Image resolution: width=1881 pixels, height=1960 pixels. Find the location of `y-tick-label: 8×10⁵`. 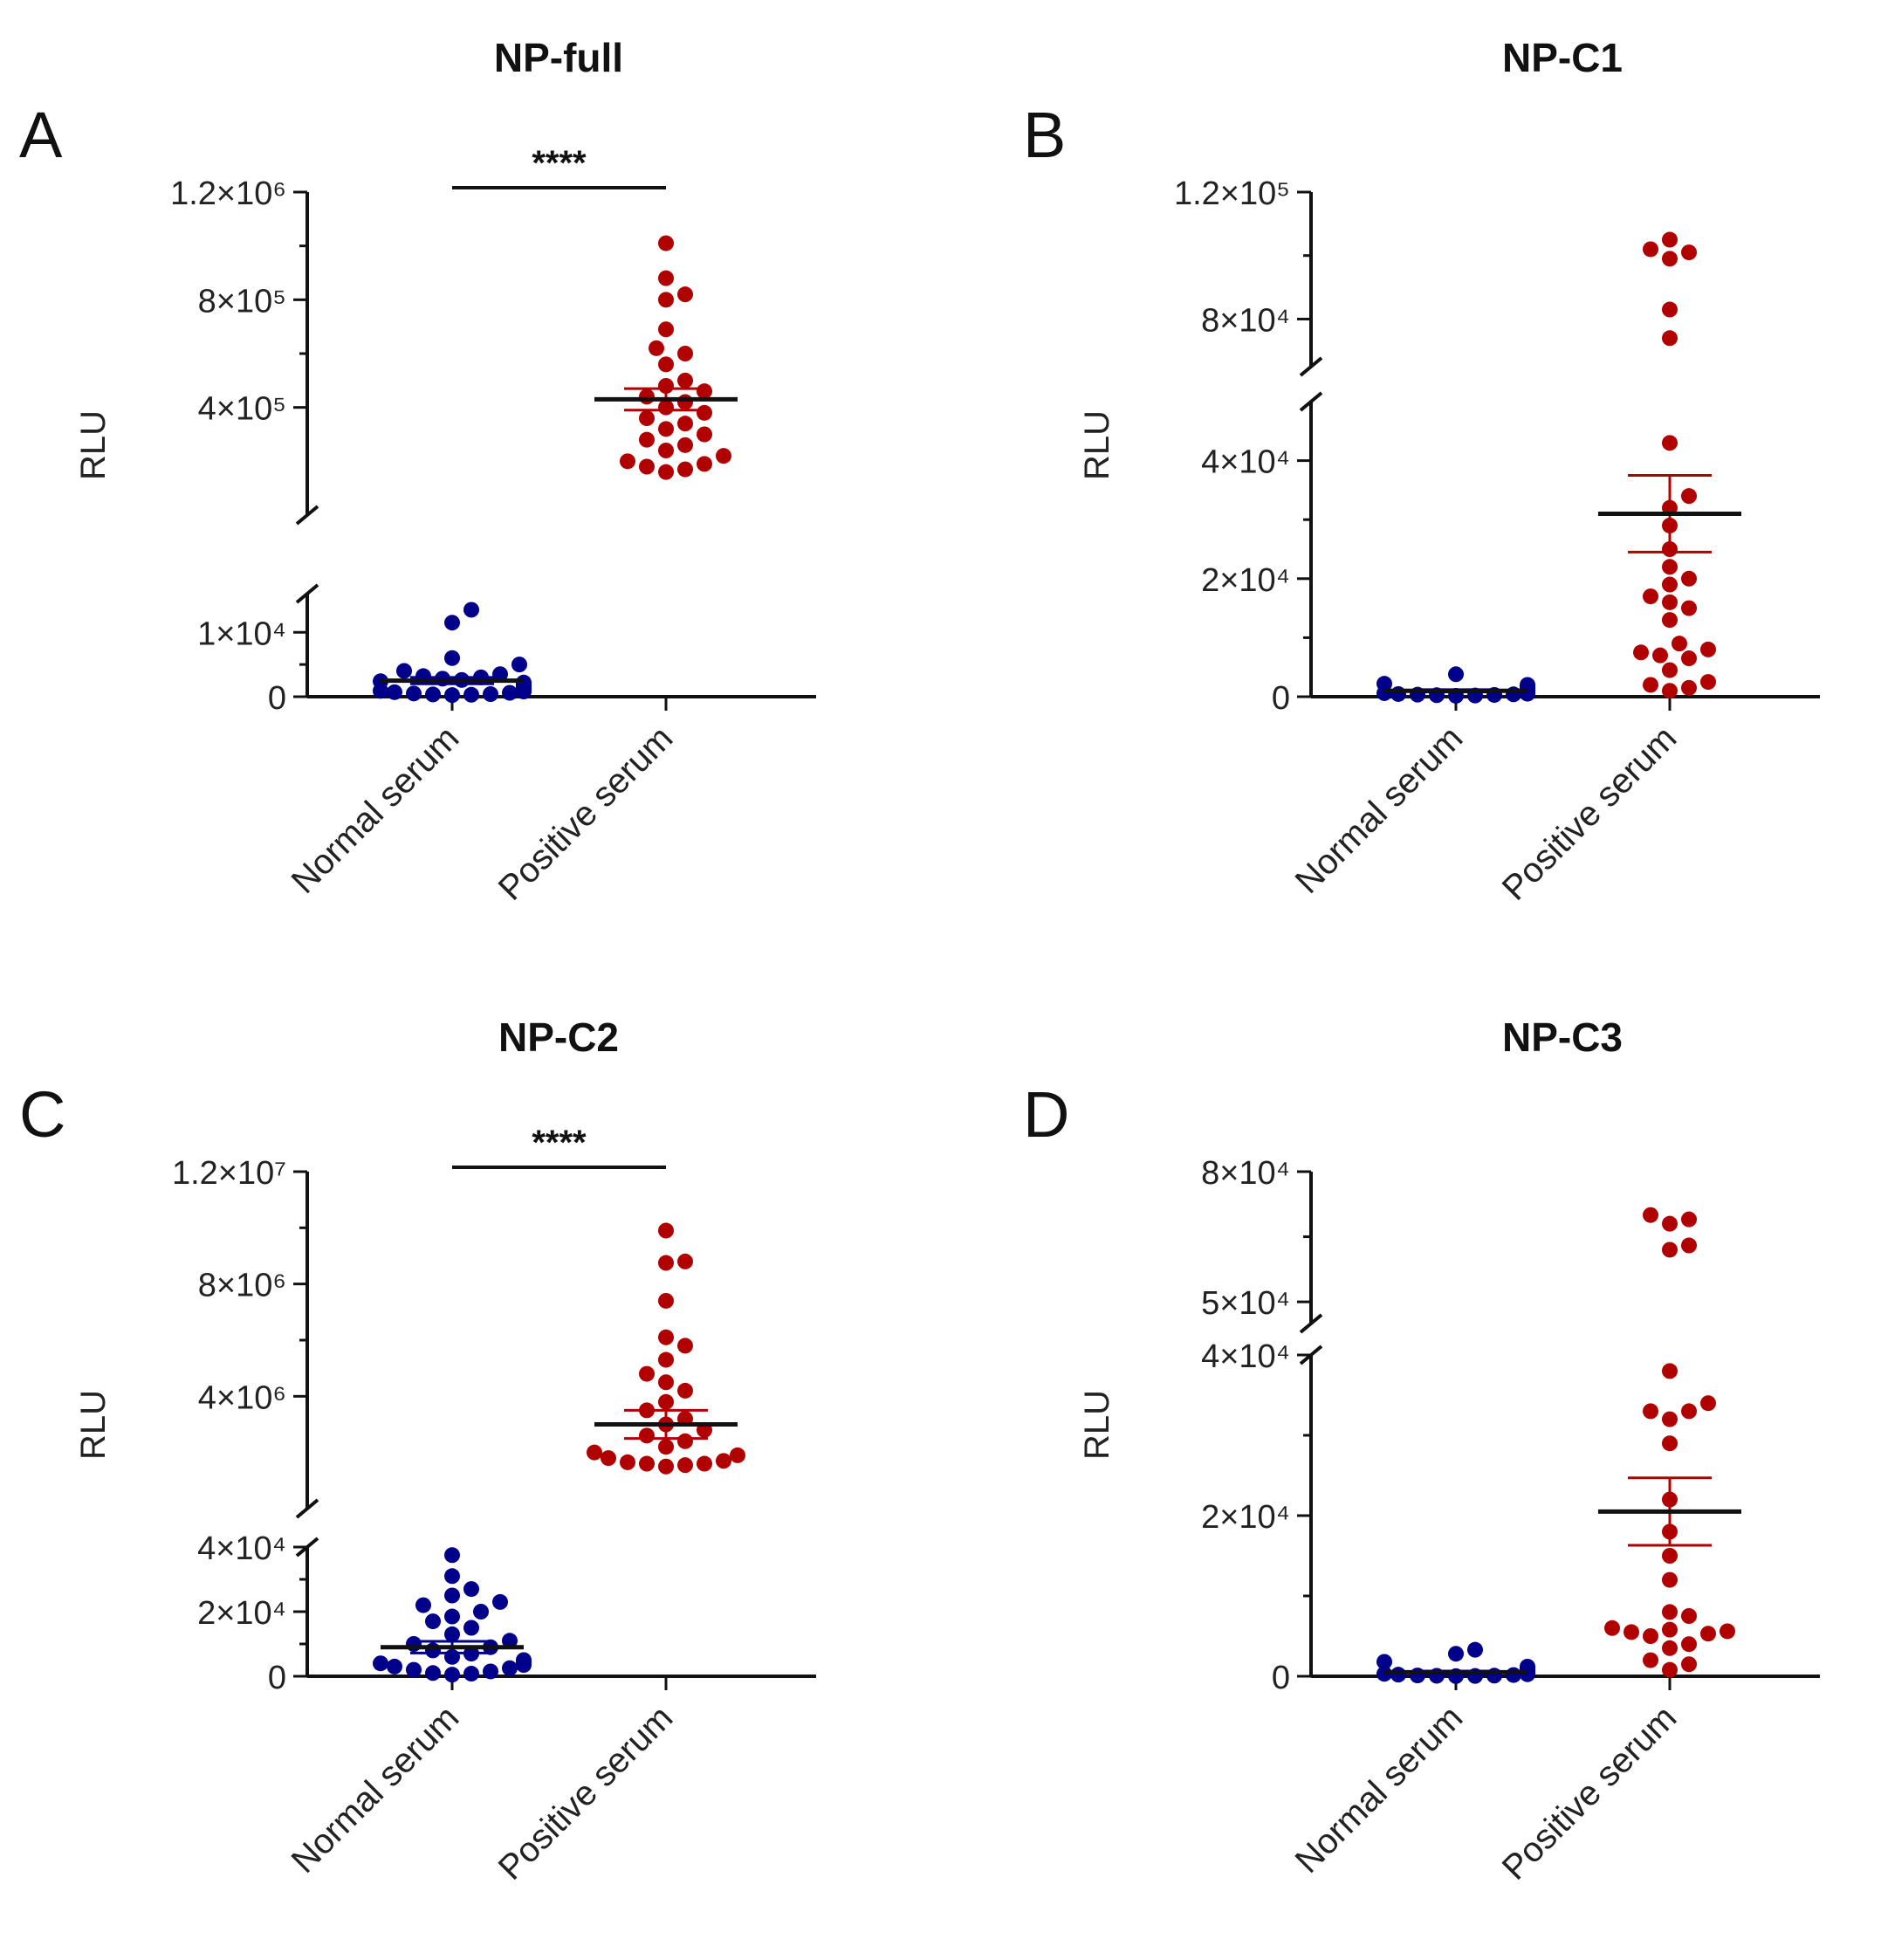

y-tick-label: 8×10⁵ is located at coordinates (242, 302).